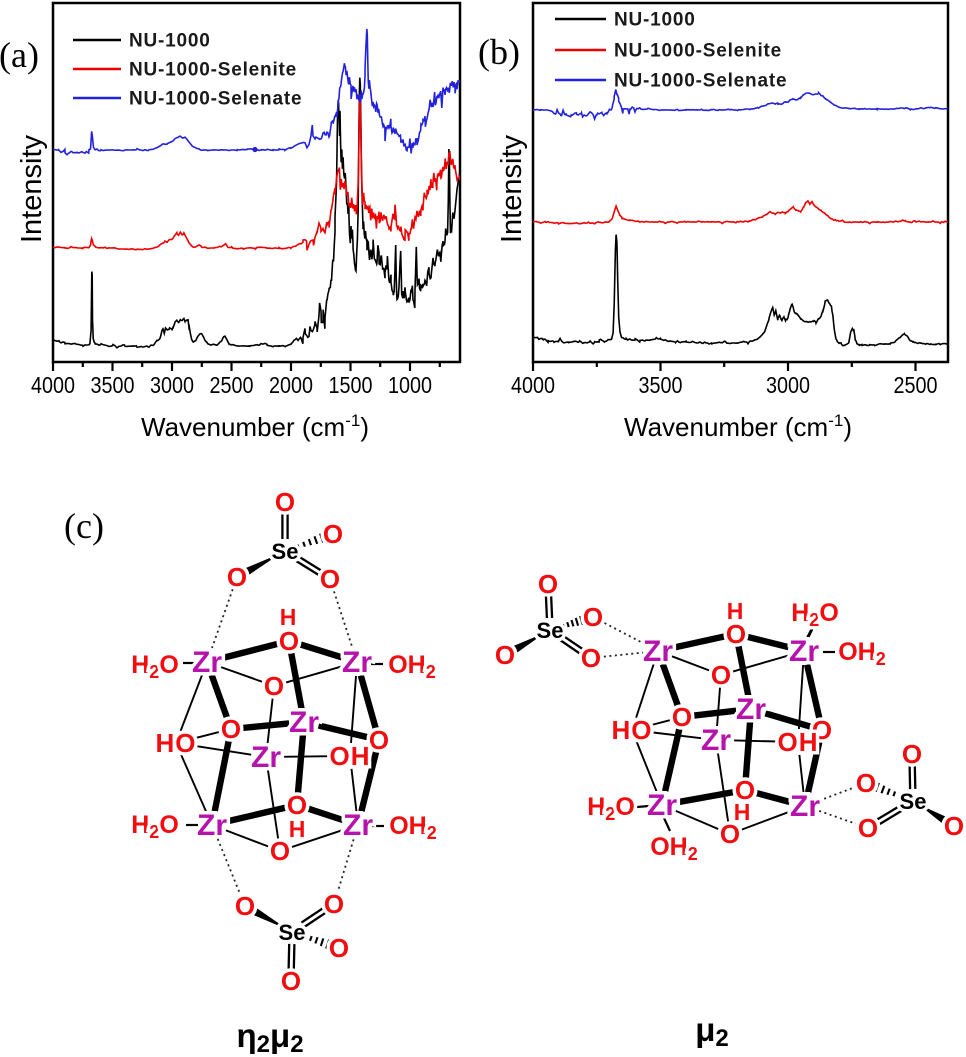  What do you see at coordinates (499, 52) in the screenshot?
I see `svg-text: (b)` at bounding box center [499, 52].